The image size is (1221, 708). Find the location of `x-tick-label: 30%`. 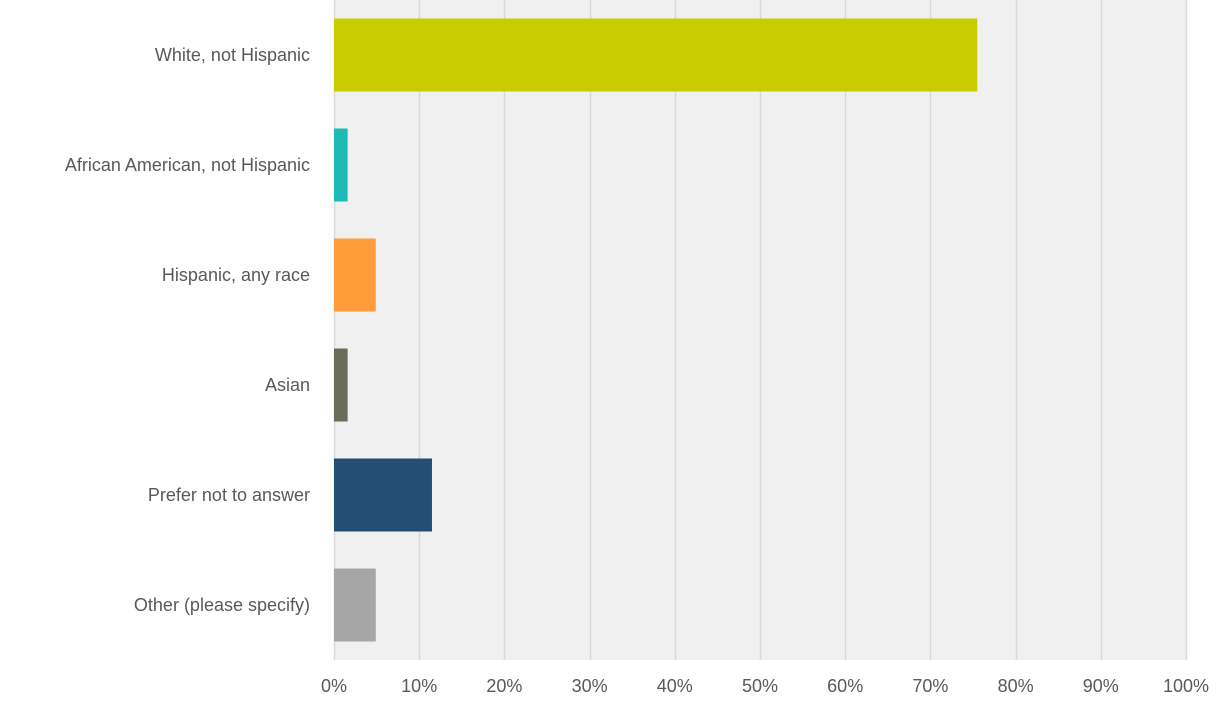

x-tick-label: 30% is located at coordinates (590, 686).